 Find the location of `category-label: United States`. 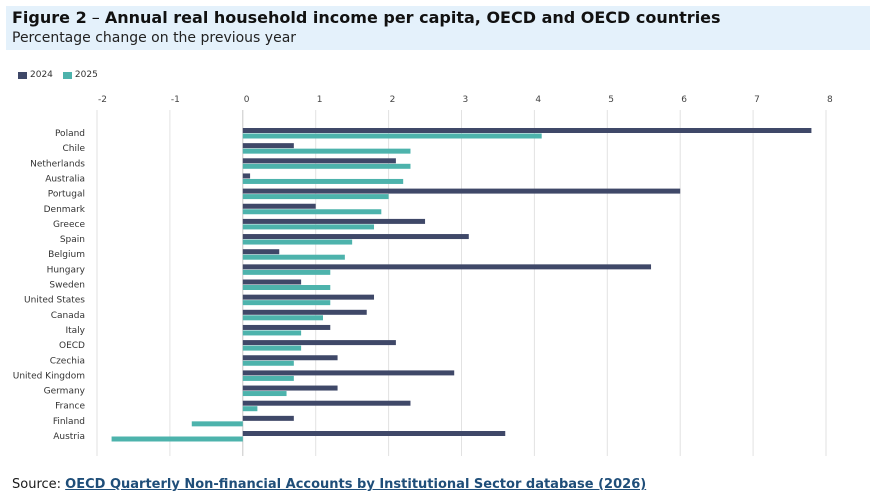

category-label: United States is located at coordinates (54, 301).